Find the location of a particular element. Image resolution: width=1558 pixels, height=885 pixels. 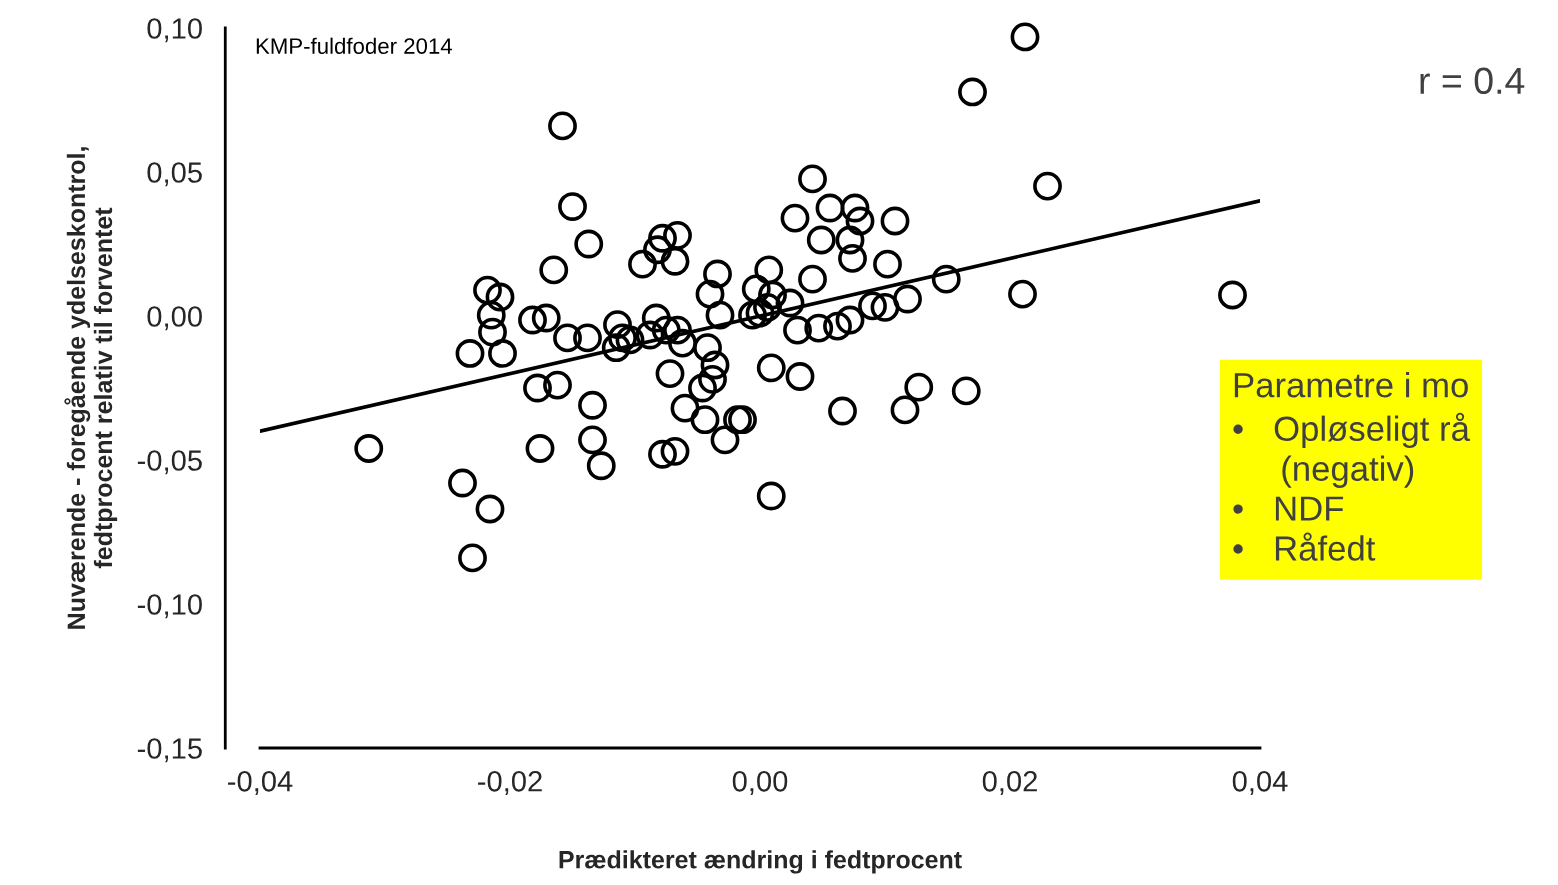

x-tick-label: -0,04 is located at coordinates (260, 783).